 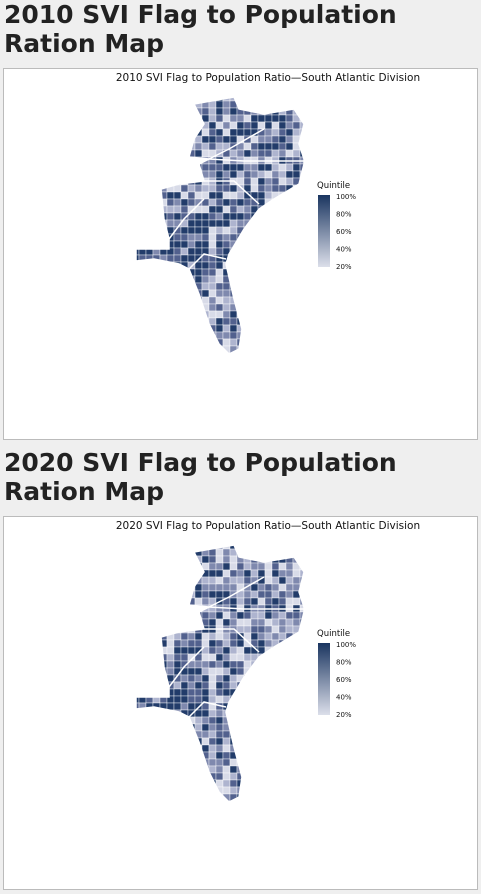 What do you see at coordinates (220, 225) in the screenshot?
I see `map-outline` at bounding box center [220, 225].